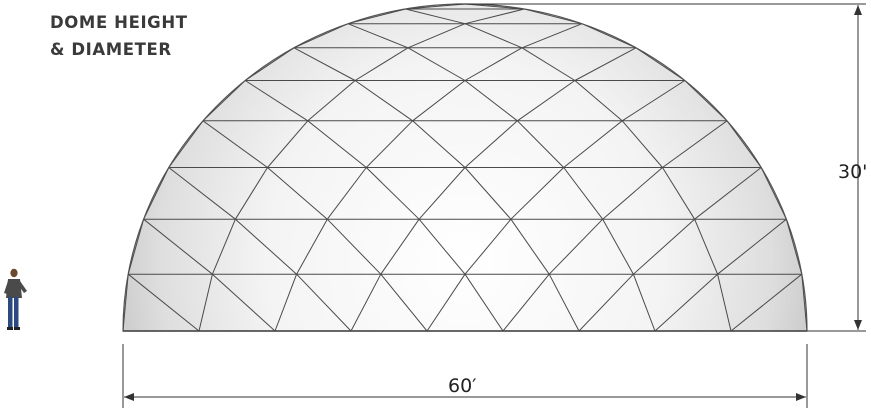 This screenshot has width=871, height=409. Describe the element at coordinates (852, 172) in the screenshot. I see `height-label: 30'` at that location.